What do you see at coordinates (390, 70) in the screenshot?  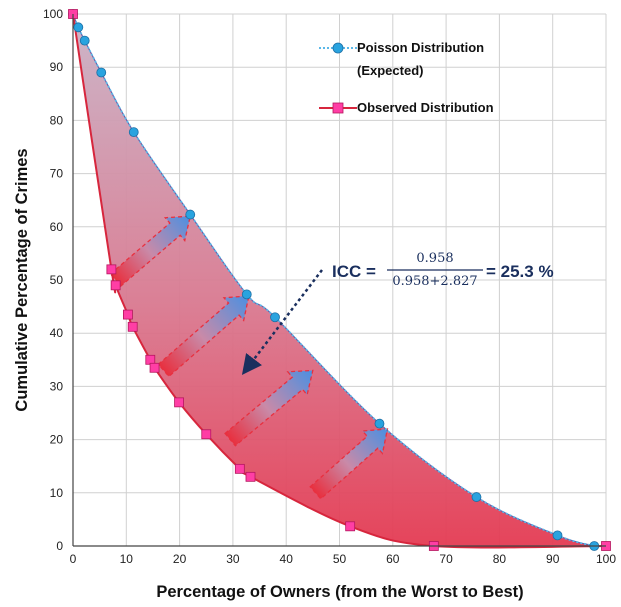 I see `legend-poisson-label-2: (Expected)` at bounding box center [390, 70].